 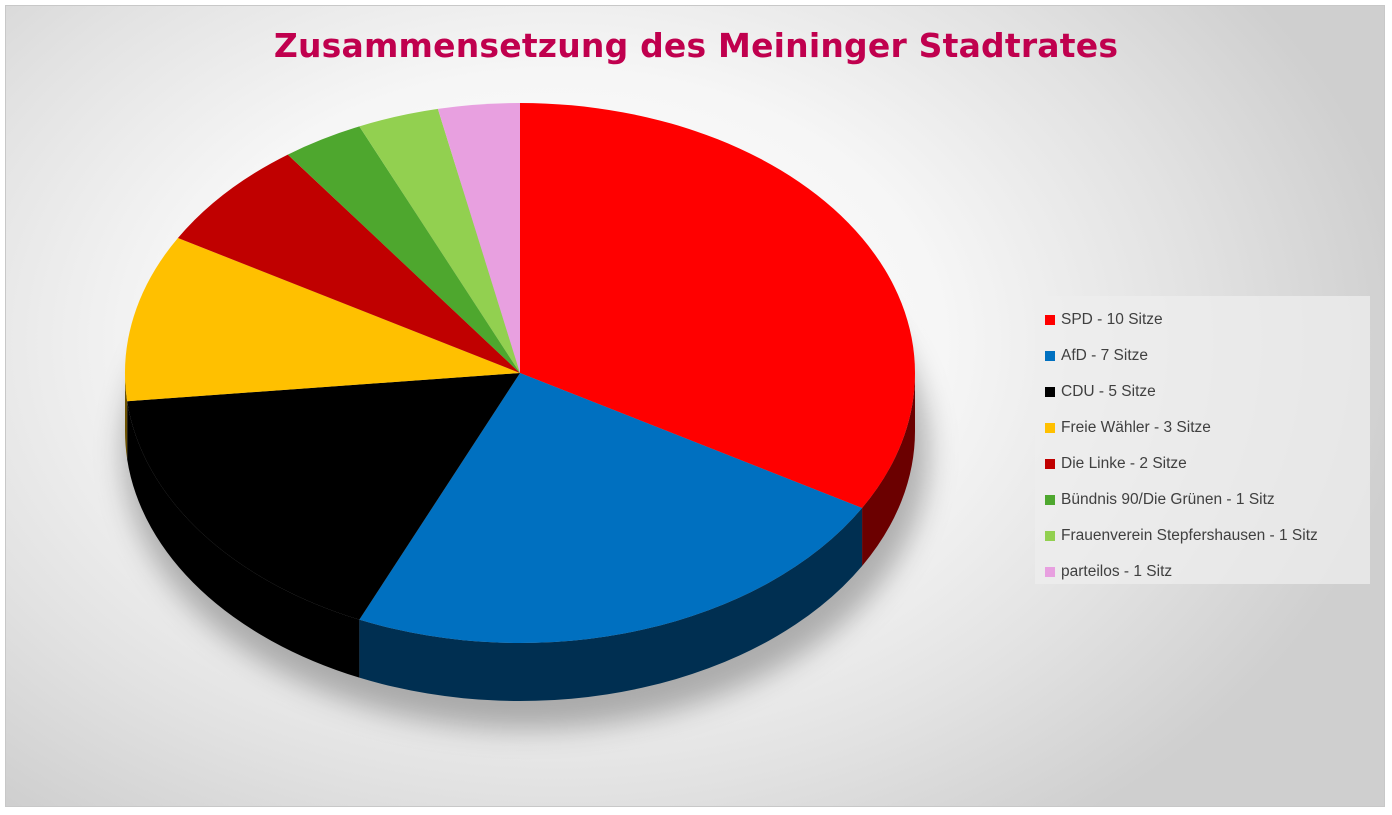 What do you see at coordinates (1136, 427) in the screenshot?
I see `legend-label: Freie Wähler - 3 Sitze` at bounding box center [1136, 427].